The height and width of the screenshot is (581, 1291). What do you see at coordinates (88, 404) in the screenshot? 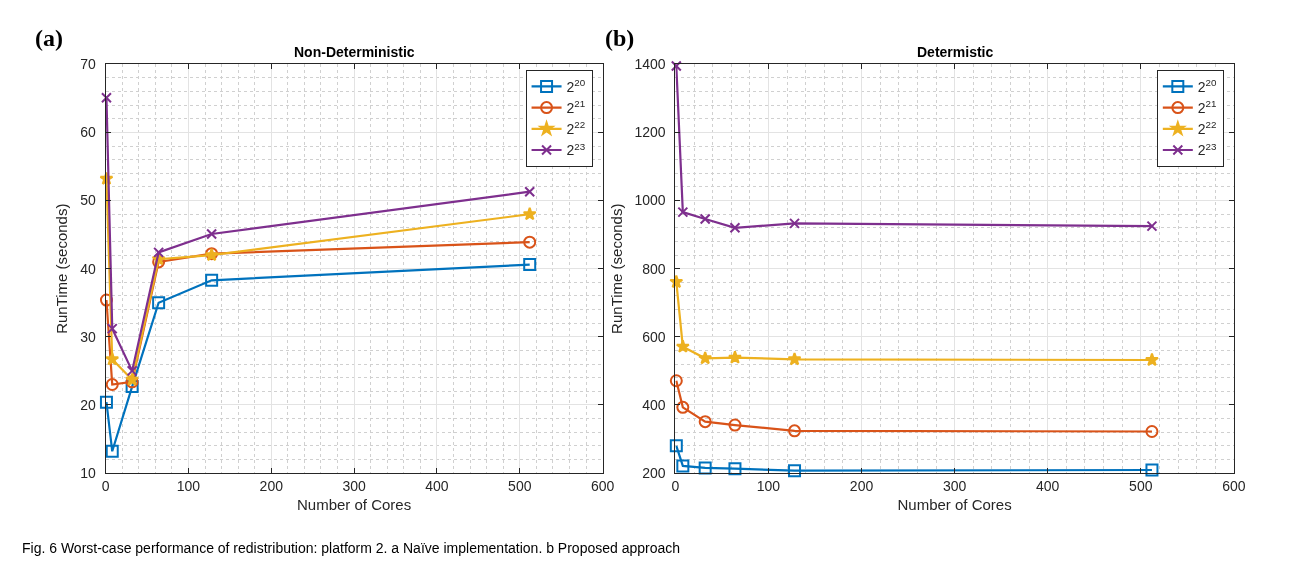
I see `y-tick-label: 20` at bounding box center [88, 404].